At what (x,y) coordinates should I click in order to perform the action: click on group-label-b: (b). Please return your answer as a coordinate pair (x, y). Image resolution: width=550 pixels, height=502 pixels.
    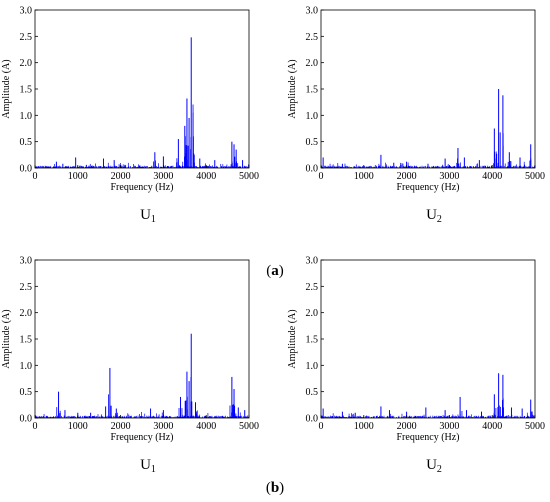
    Looking at the image, I should click on (275, 488).